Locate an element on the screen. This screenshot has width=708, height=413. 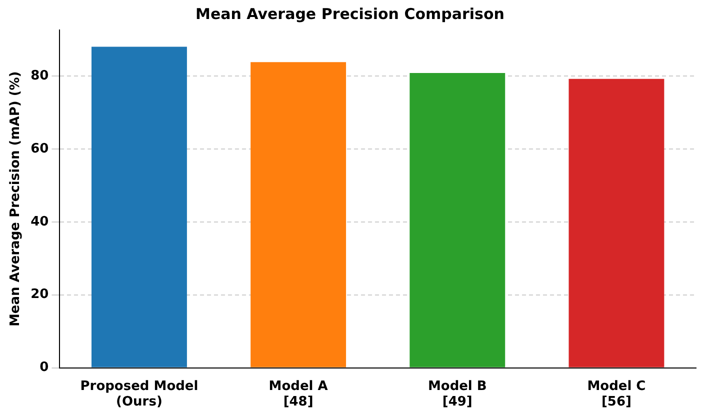
y-tick-label: 0 is located at coordinates (44, 368).